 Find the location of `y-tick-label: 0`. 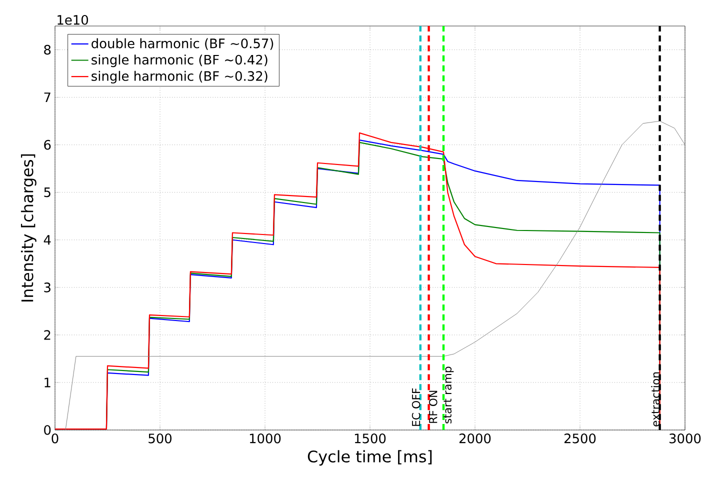

y-tick-label: 0 is located at coordinates (47, 430).